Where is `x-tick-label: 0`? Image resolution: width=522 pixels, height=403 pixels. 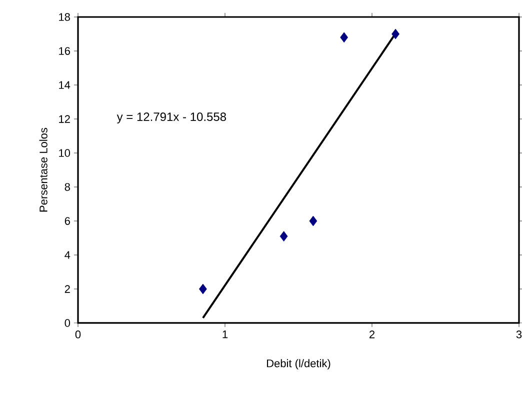
x-tick-label: 0 is located at coordinates (78, 334).